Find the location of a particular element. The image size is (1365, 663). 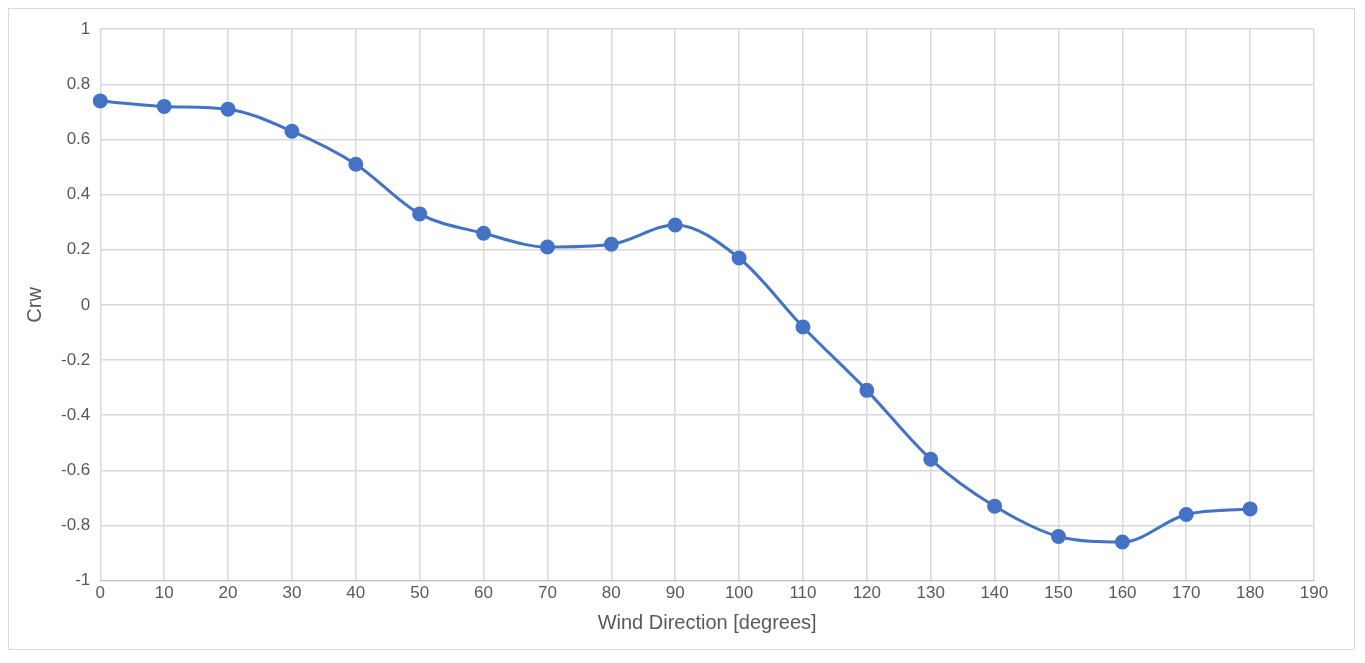

x-tick-label: 30 is located at coordinates (292, 593).